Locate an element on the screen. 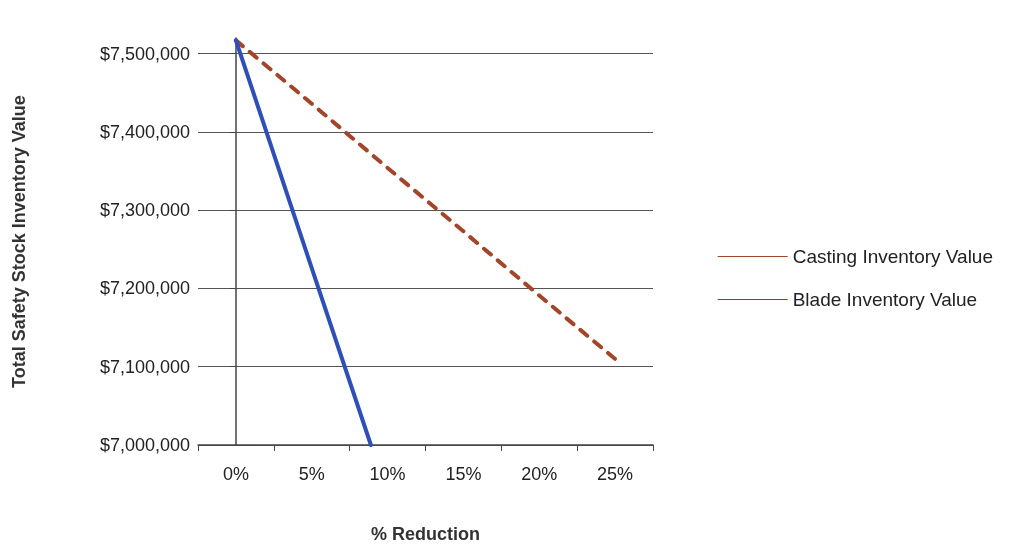  x-tick-label: 15% is located at coordinates (463, 474).